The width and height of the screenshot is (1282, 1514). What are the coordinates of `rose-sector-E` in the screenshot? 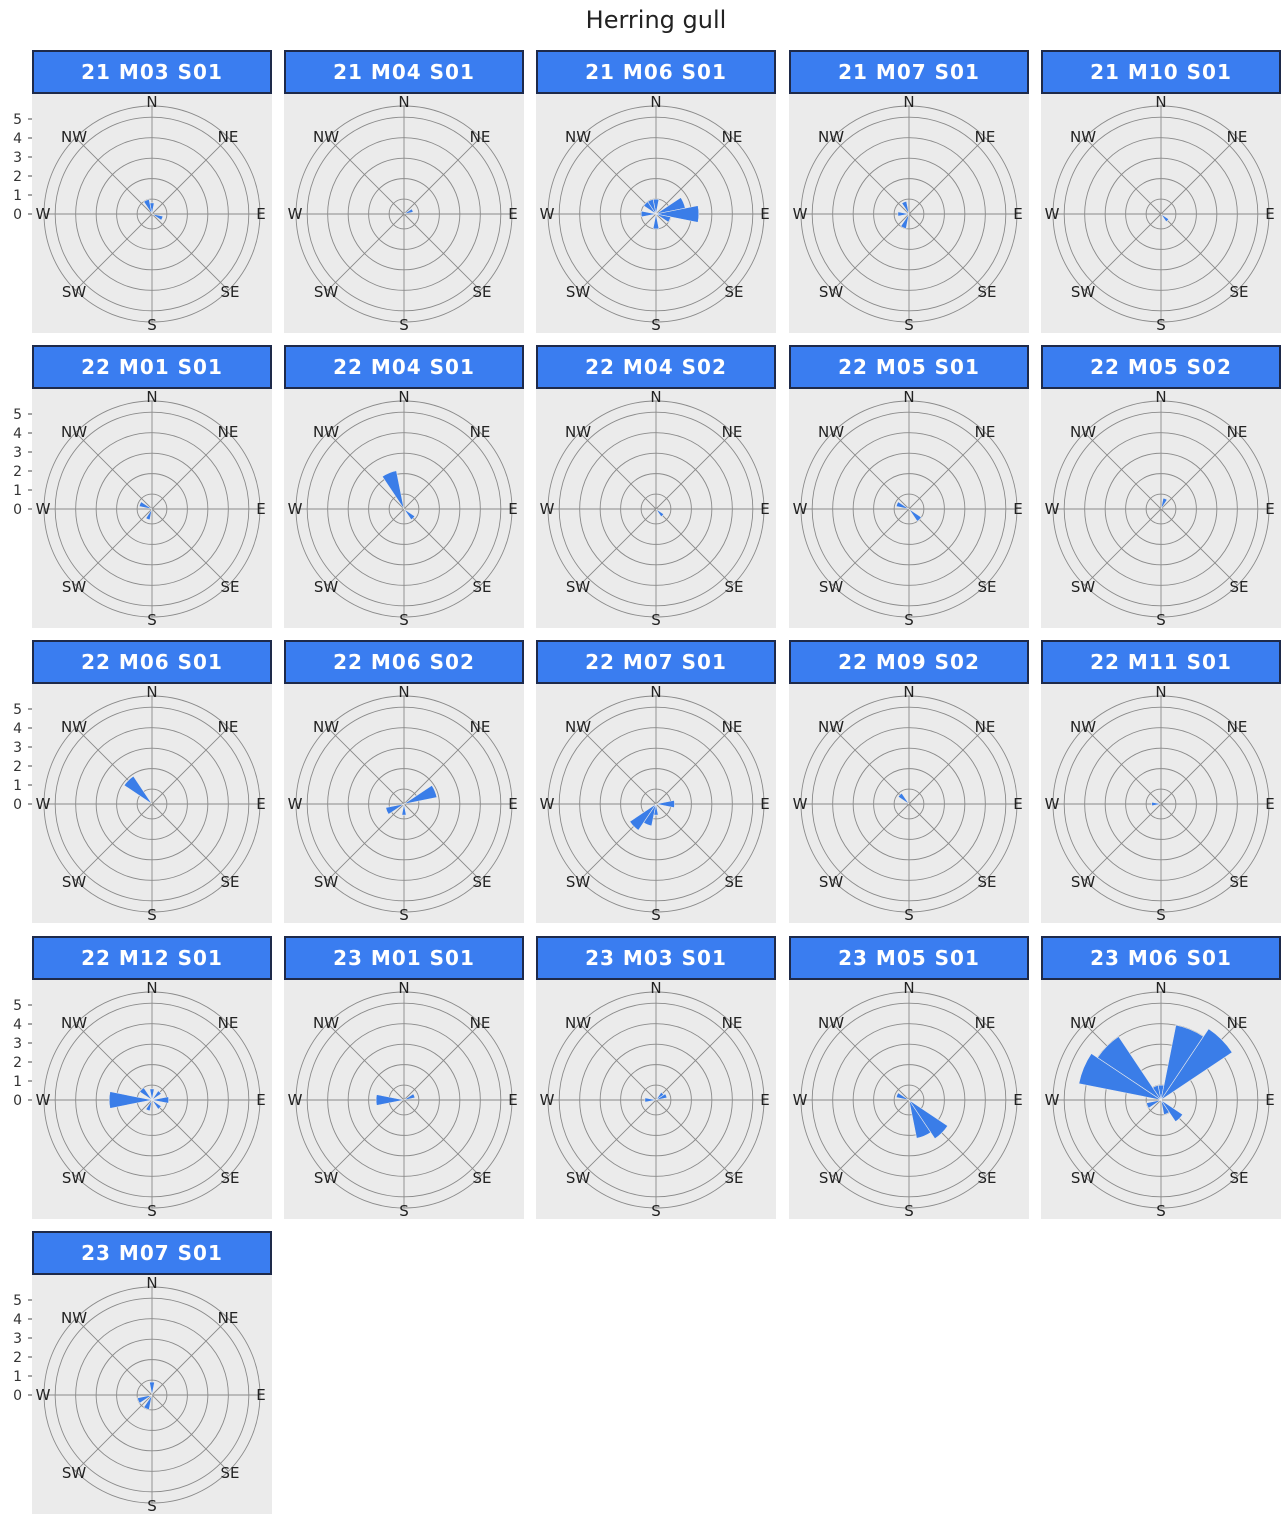 It's located at (677, 214).